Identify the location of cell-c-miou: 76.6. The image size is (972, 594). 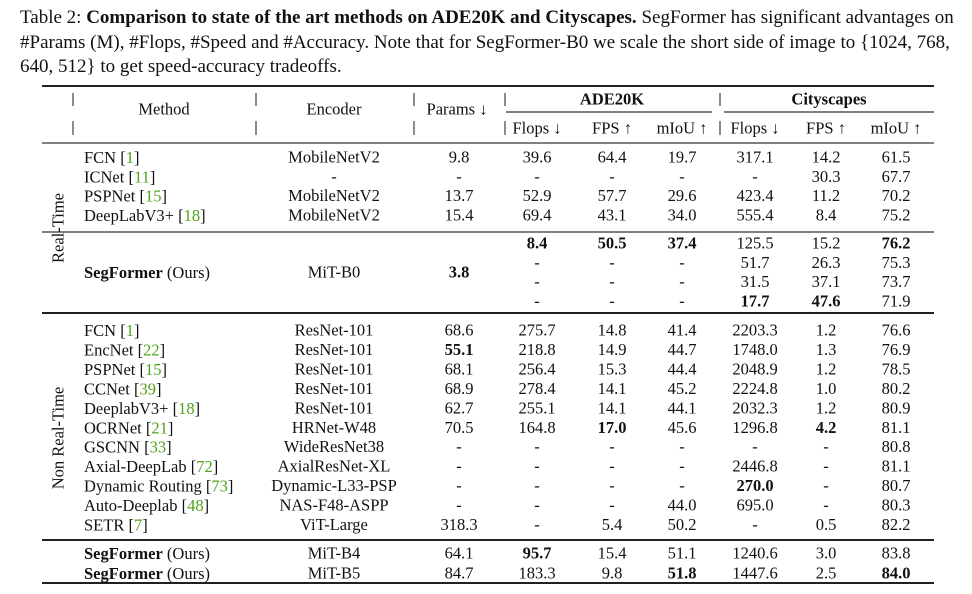
(896, 330).